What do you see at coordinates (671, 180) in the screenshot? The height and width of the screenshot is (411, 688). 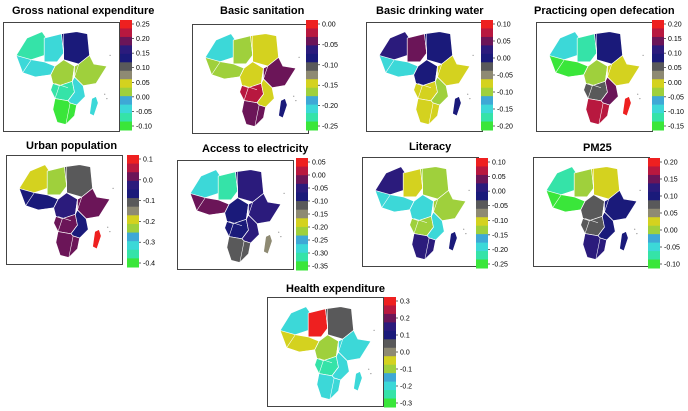 I see `legend-tick-label: 0.15` at bounding box center [671, 180].